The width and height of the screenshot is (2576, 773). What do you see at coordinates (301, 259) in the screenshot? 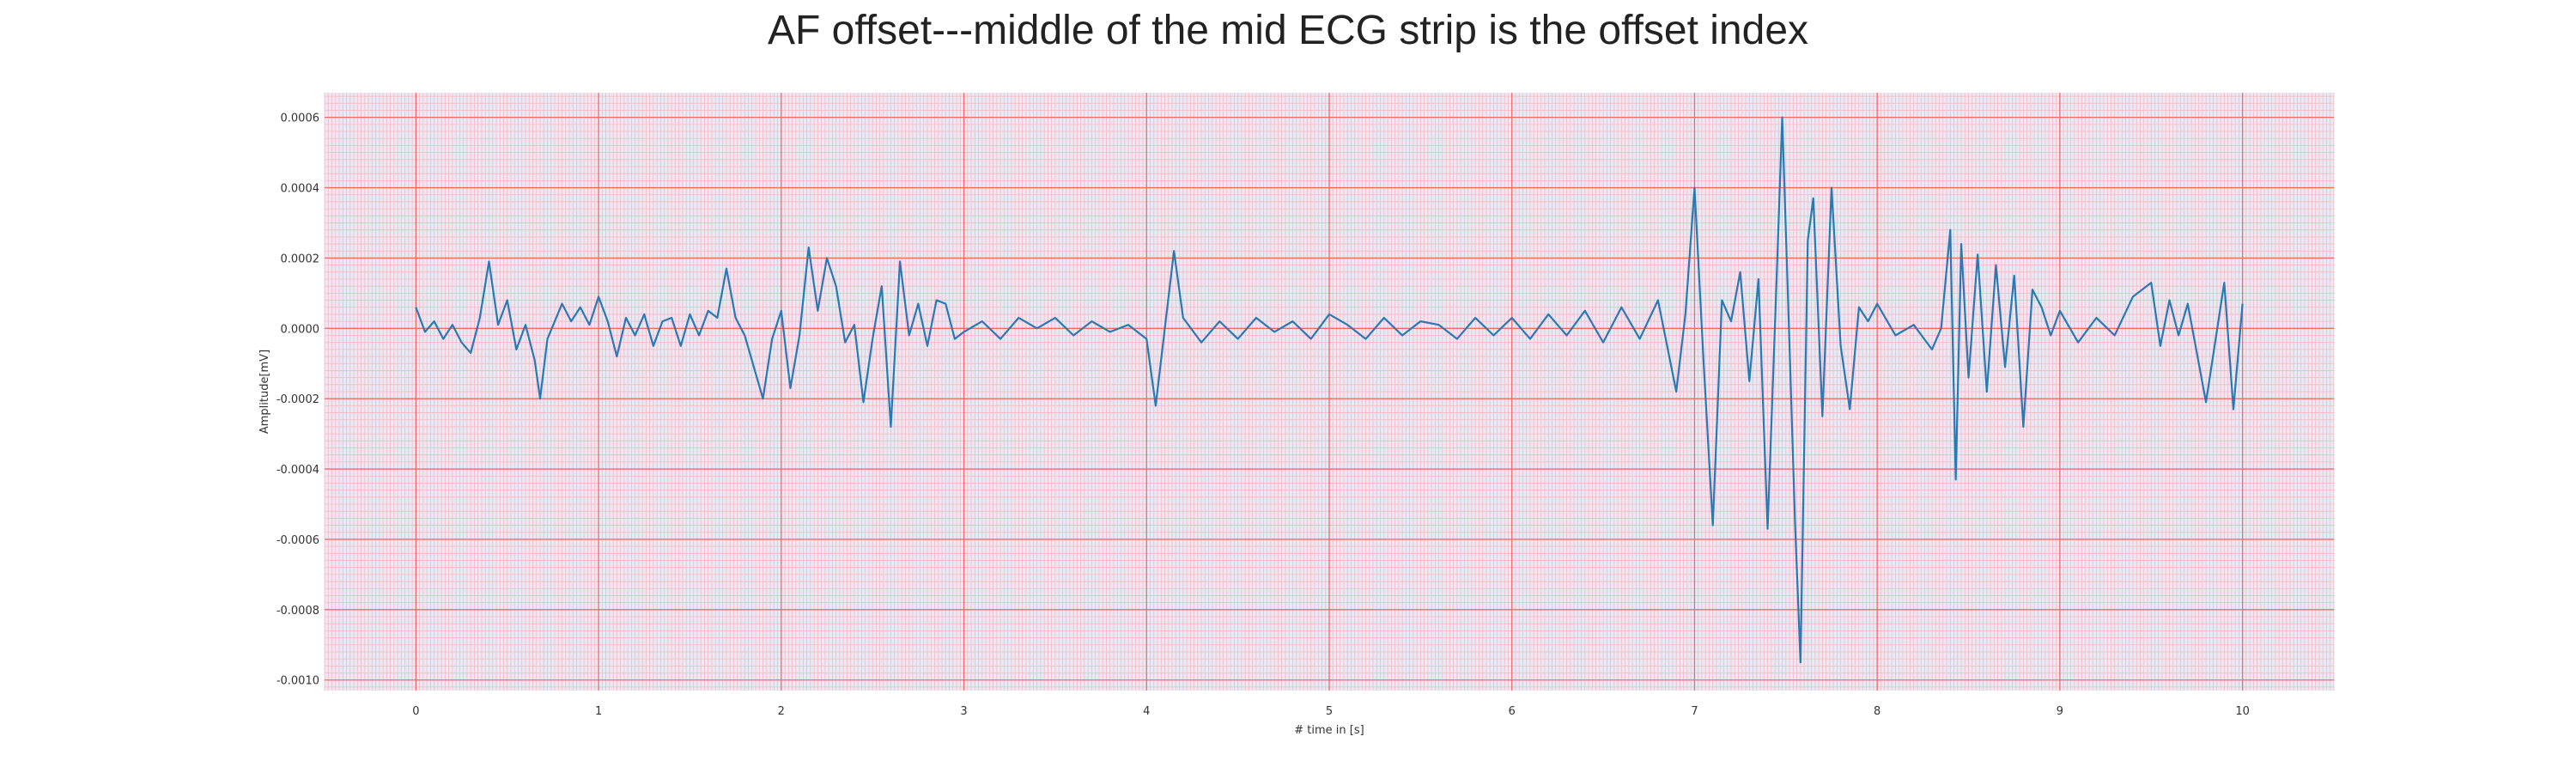
I see `y-tick-label: 0.0002` at bounding box center [301, 259].